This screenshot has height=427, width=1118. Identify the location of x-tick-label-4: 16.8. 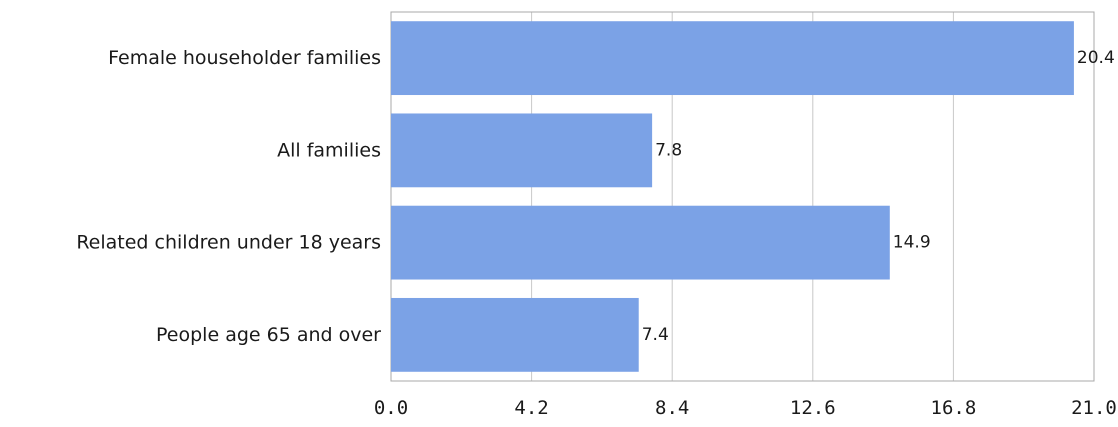
(954, 408).